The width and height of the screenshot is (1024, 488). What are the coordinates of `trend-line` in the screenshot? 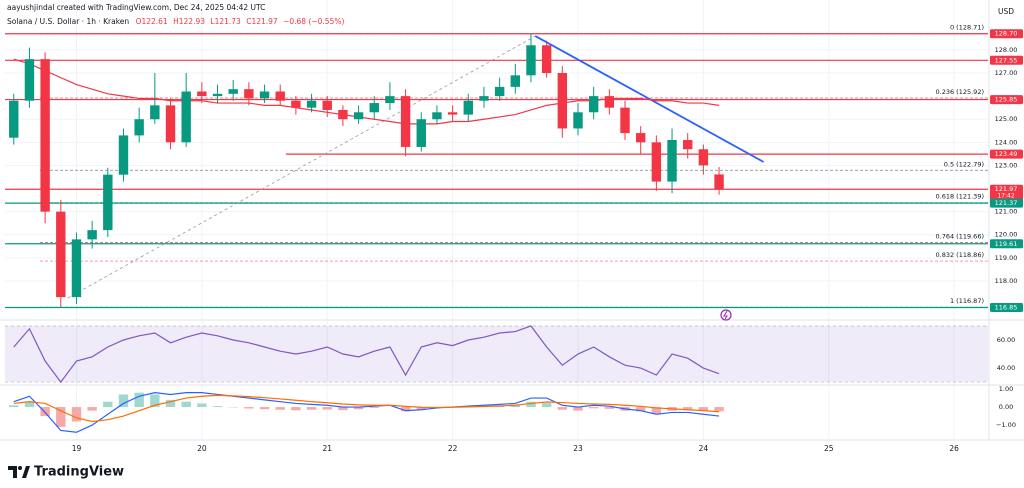 It's located at (649, 99).